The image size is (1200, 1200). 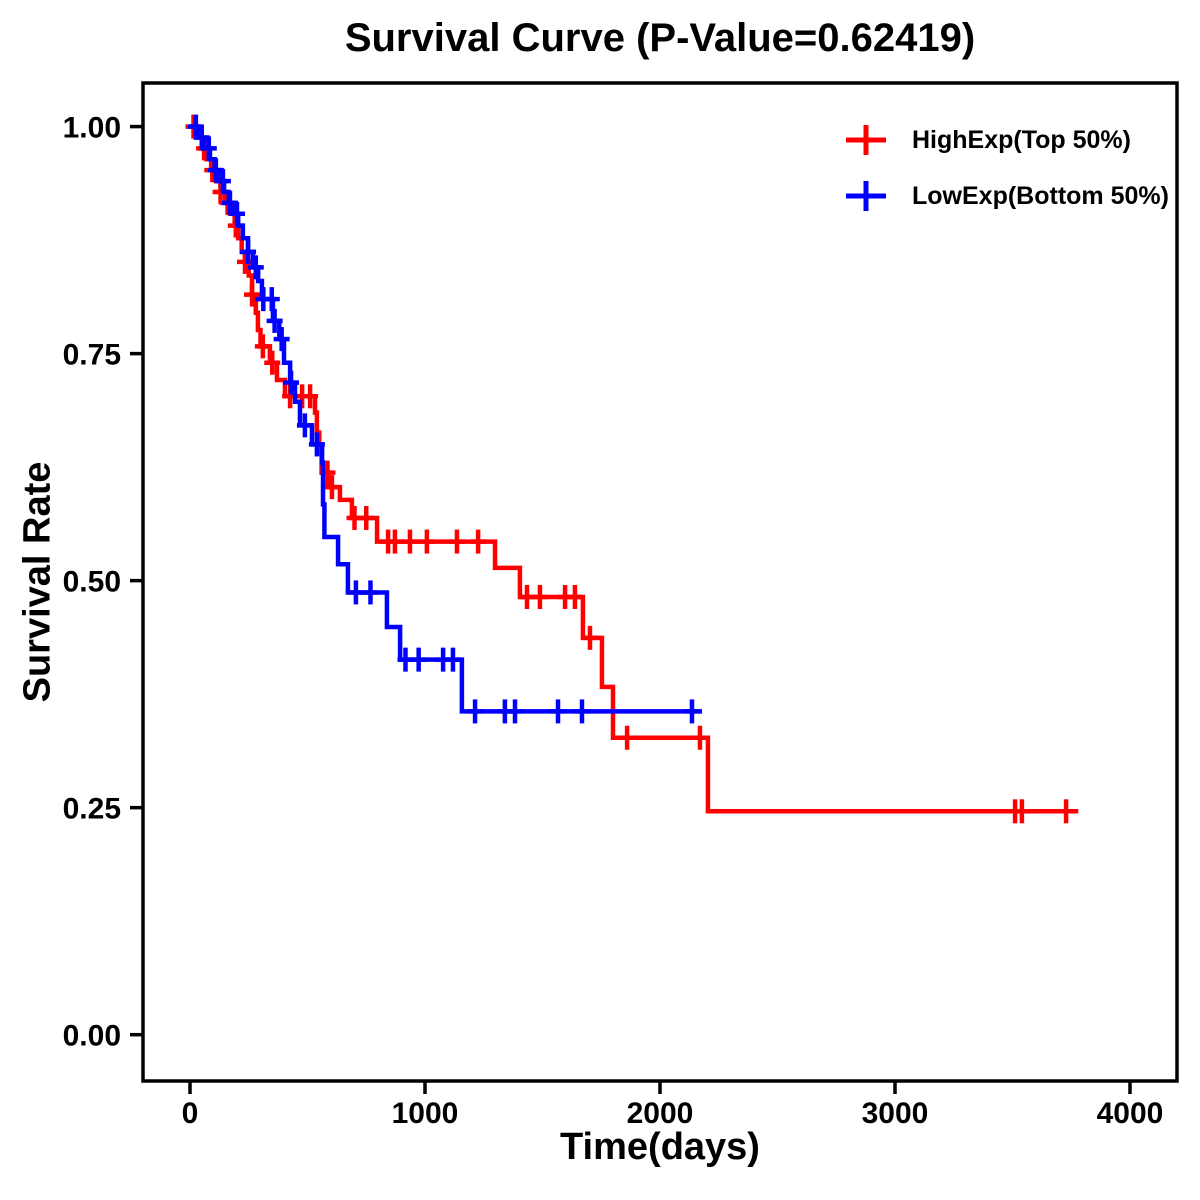 What do you see at coordinates (92, 809) in the screenshot?
I see `y-tick-label: 0.25` at bounding box center [92, 809].